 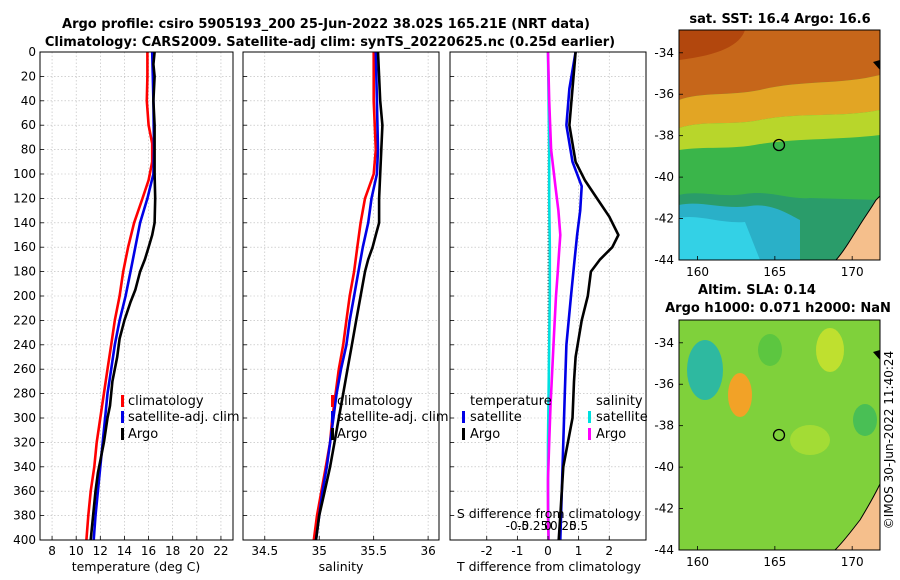 I want to click on sst-map-title: sat. SST: 16.4 Argo: 16.6, so click(x=779, y=19).